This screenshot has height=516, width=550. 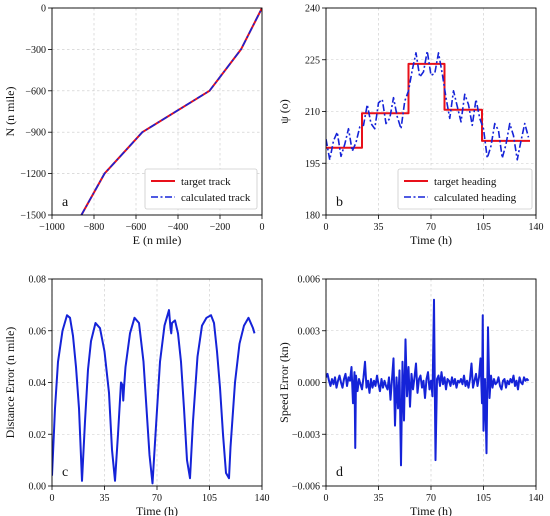 What do you see at coordinates (465, 182) in the screenshot?
I see `legend-label-0: target heading` at bounding box center [465, 182].